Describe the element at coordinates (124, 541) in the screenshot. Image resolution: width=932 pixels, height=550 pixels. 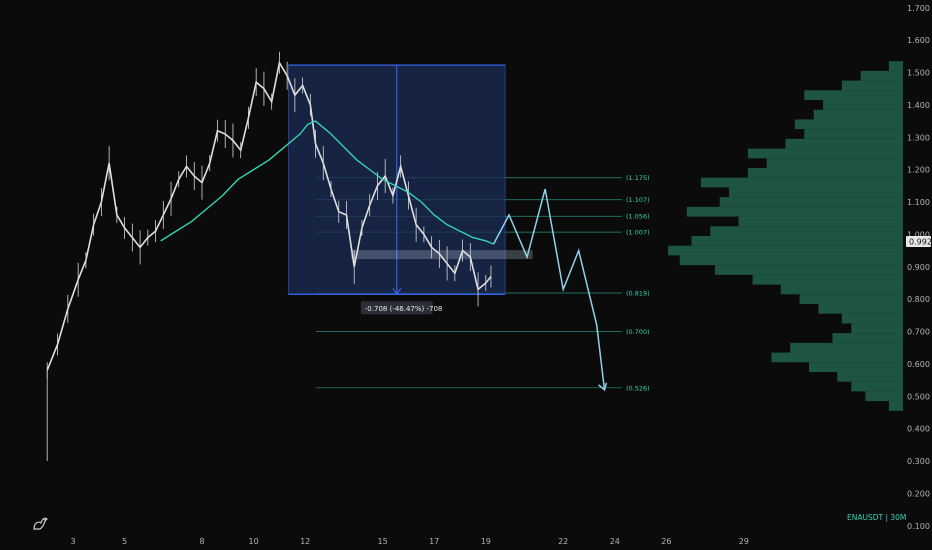
I see `x-axis-tick-label: 5` at that location.